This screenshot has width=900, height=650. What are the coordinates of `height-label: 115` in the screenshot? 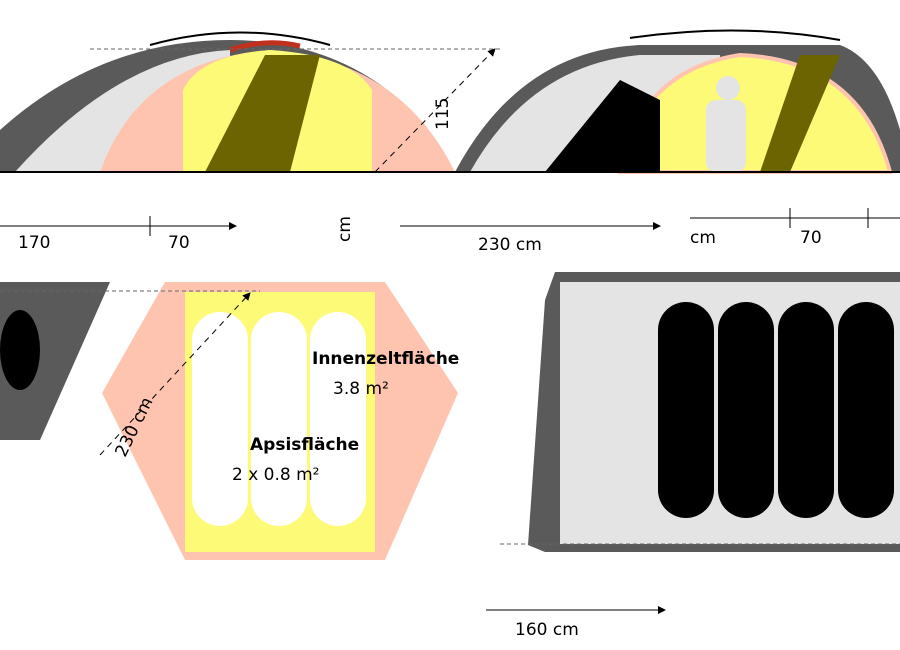 It's located at (443, 114).